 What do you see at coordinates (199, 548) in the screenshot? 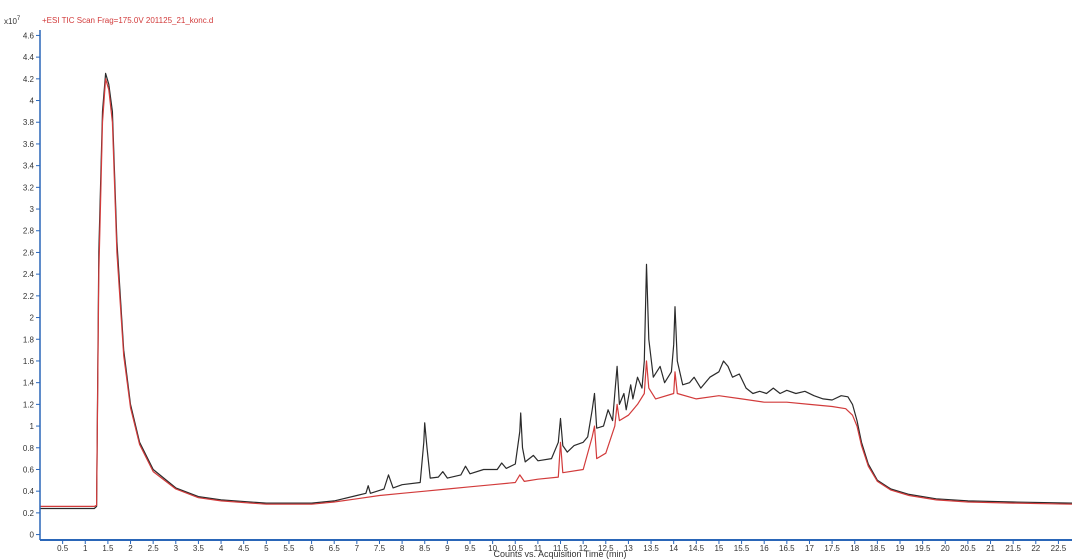
I see `x-tick-label: 3.5` at bounding box center [199, 548].